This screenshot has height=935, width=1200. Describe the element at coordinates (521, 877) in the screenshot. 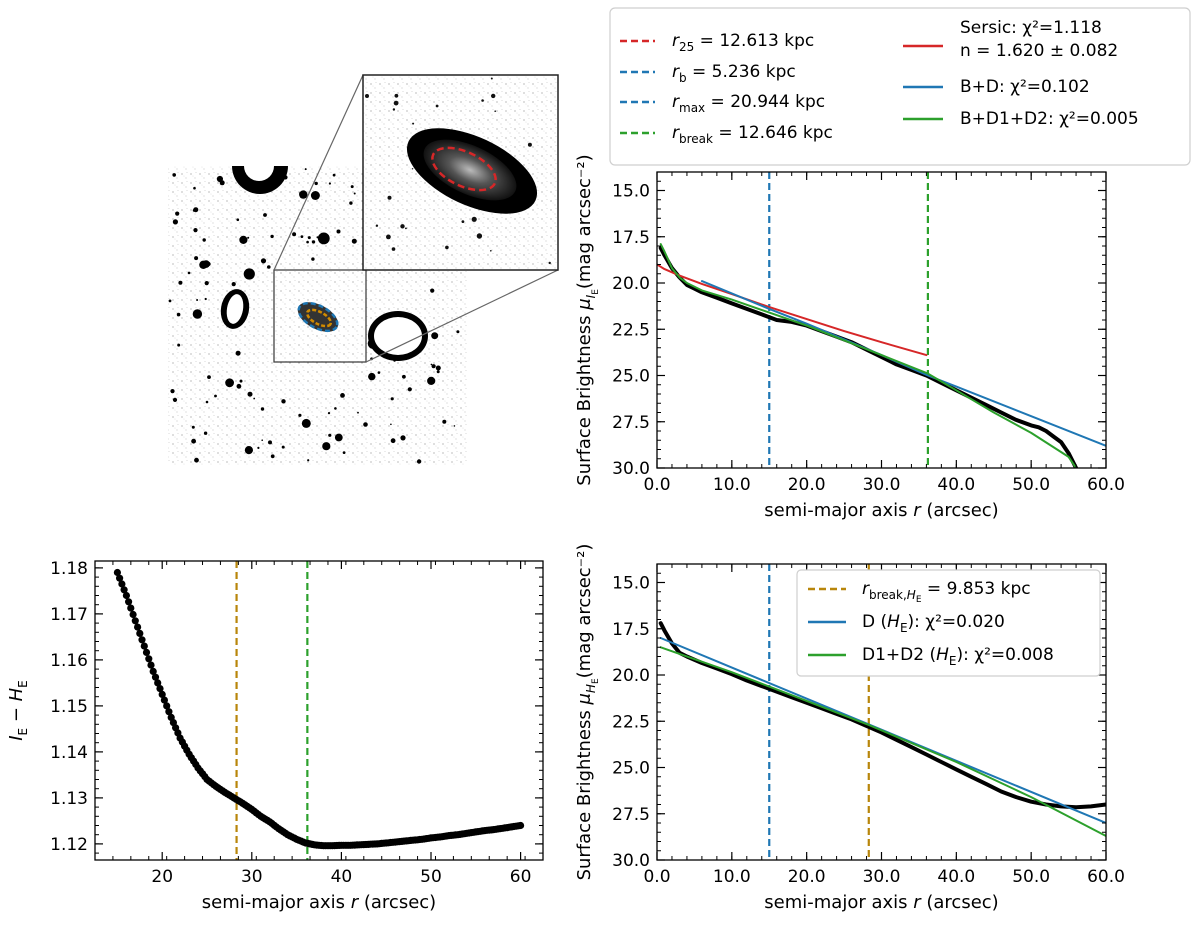

I see `x-tick-label: 60` at that location.